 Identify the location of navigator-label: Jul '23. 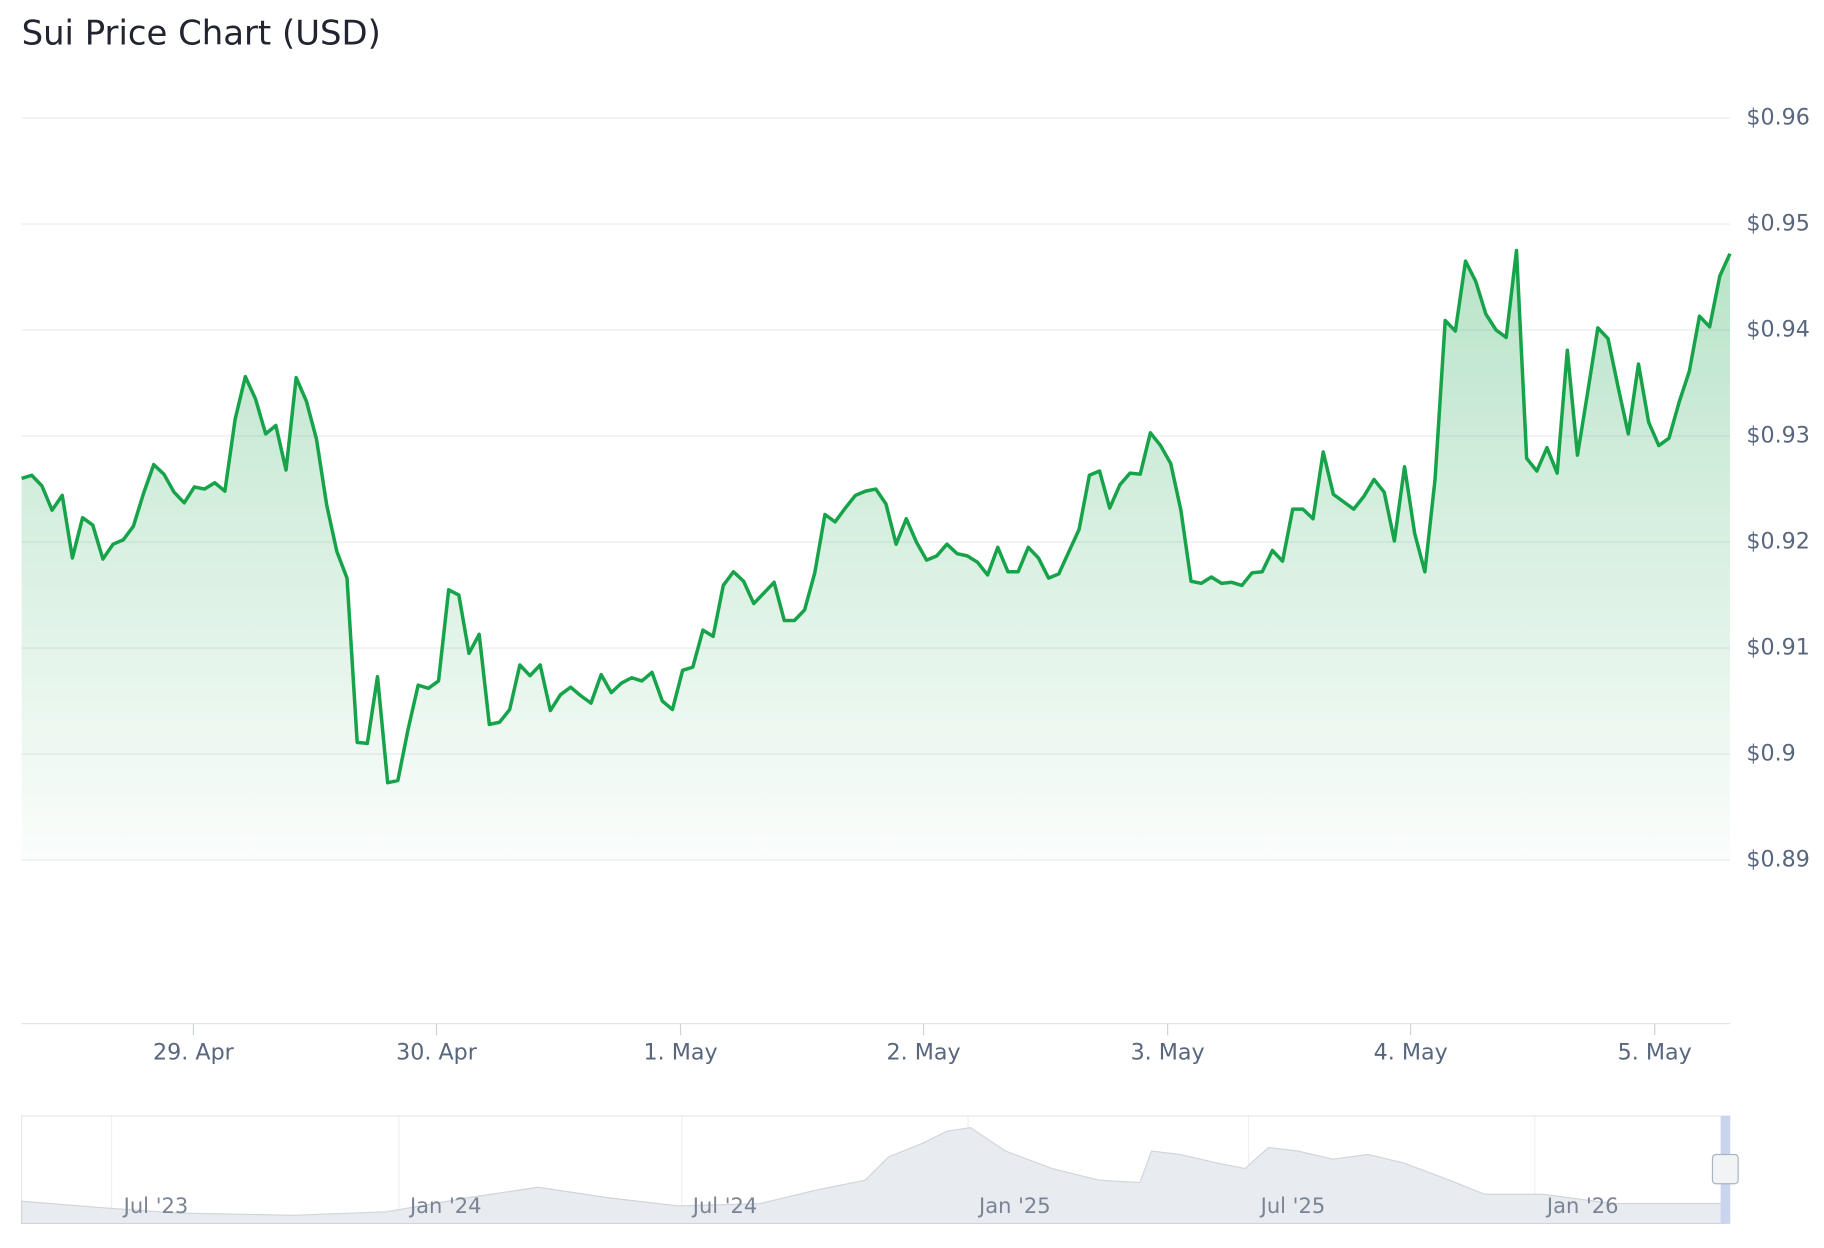
(155, 1205).